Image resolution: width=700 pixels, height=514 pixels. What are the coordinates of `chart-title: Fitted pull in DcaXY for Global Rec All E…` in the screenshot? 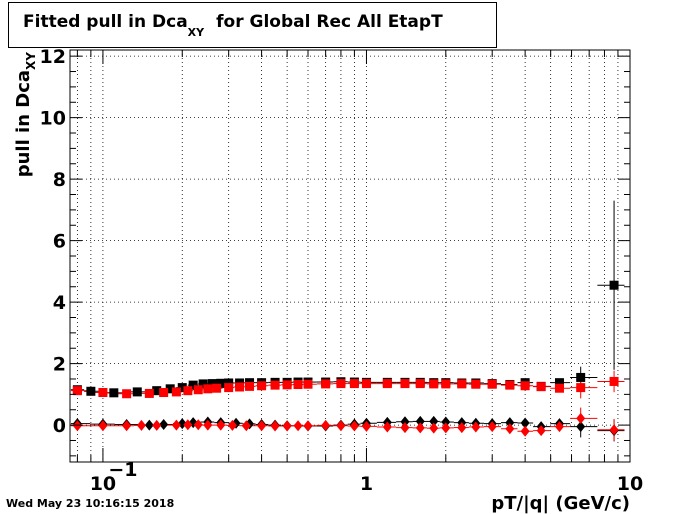 It's located at (233, 25).